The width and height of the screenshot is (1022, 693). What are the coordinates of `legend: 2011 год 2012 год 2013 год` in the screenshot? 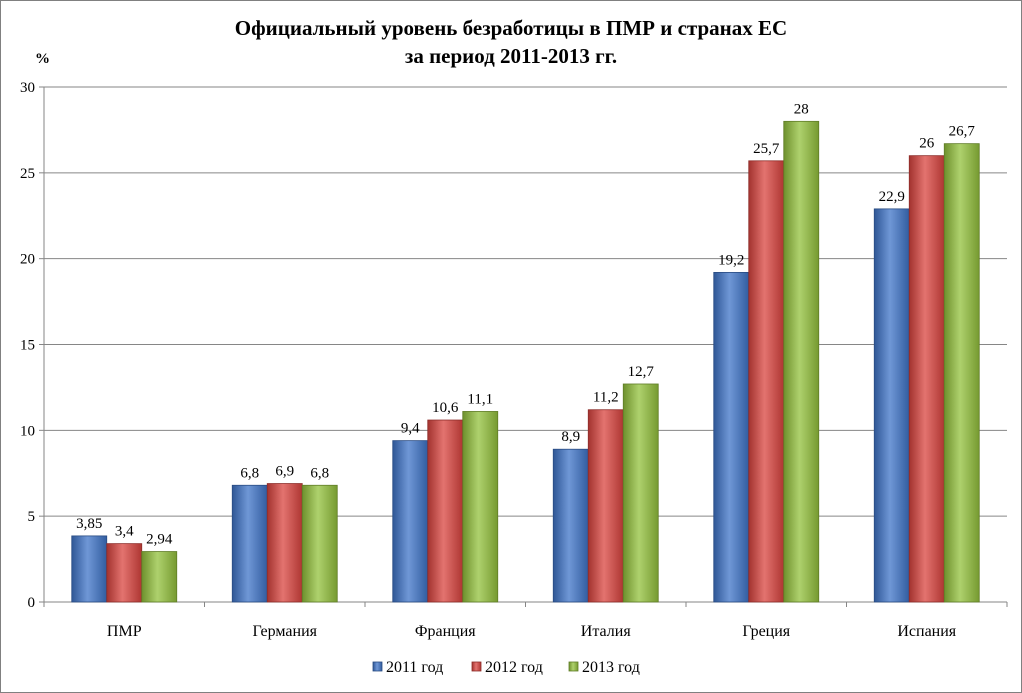 It's located at (506, 667).